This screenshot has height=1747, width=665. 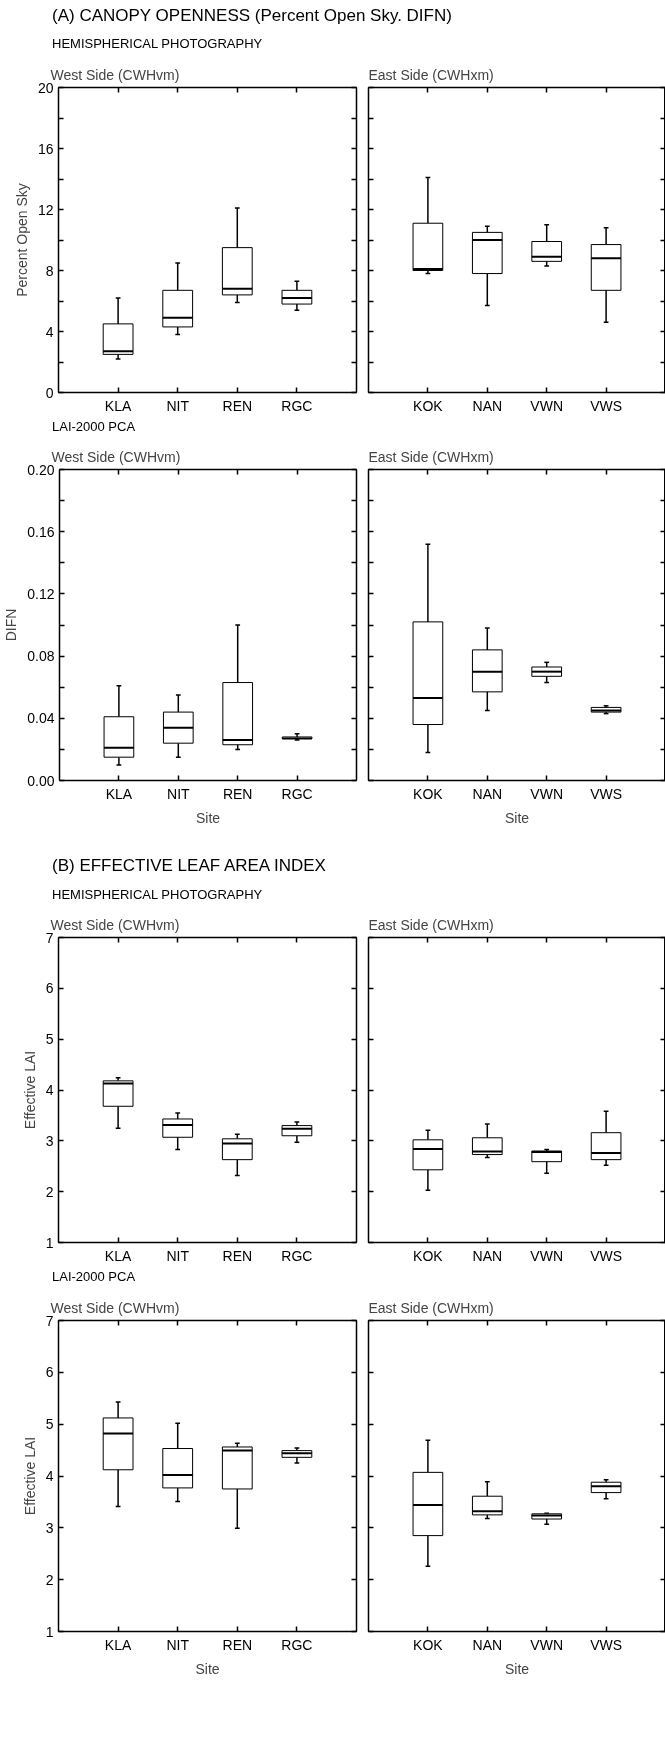 What do you see at coordinates (45, 148) in the screenshot?
I see `y-tick-label: 16` at bounding box center [45, 148].